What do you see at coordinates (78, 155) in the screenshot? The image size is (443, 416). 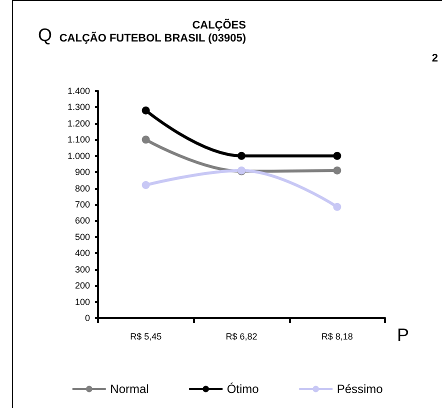 I see `y-tick-label: 1.000` at bounding box center [78, 155].